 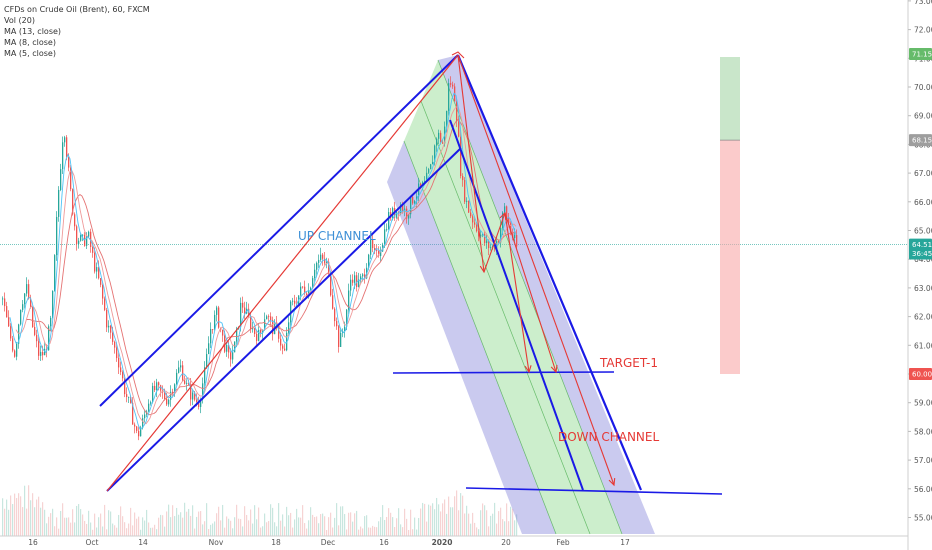 What do you see at coordinates (923, 317) in the screenshot?
I see `y-tick-label-7: 62.00` at bounding box center [923, 317].